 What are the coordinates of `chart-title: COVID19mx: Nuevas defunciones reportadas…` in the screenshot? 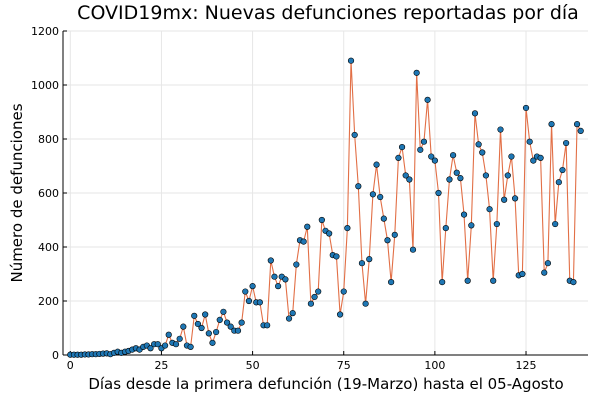 It's located at (328, 13).